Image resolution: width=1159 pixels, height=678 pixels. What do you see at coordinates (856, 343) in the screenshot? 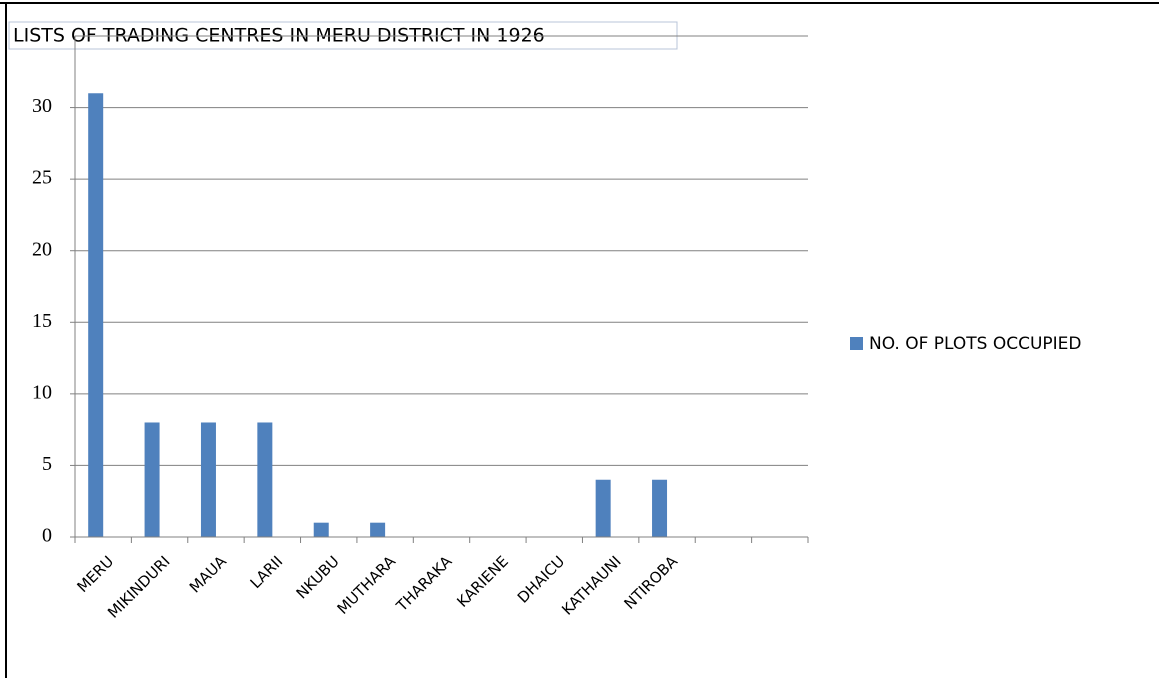
I see `legend-swatch` at bounding box center [856, 343].